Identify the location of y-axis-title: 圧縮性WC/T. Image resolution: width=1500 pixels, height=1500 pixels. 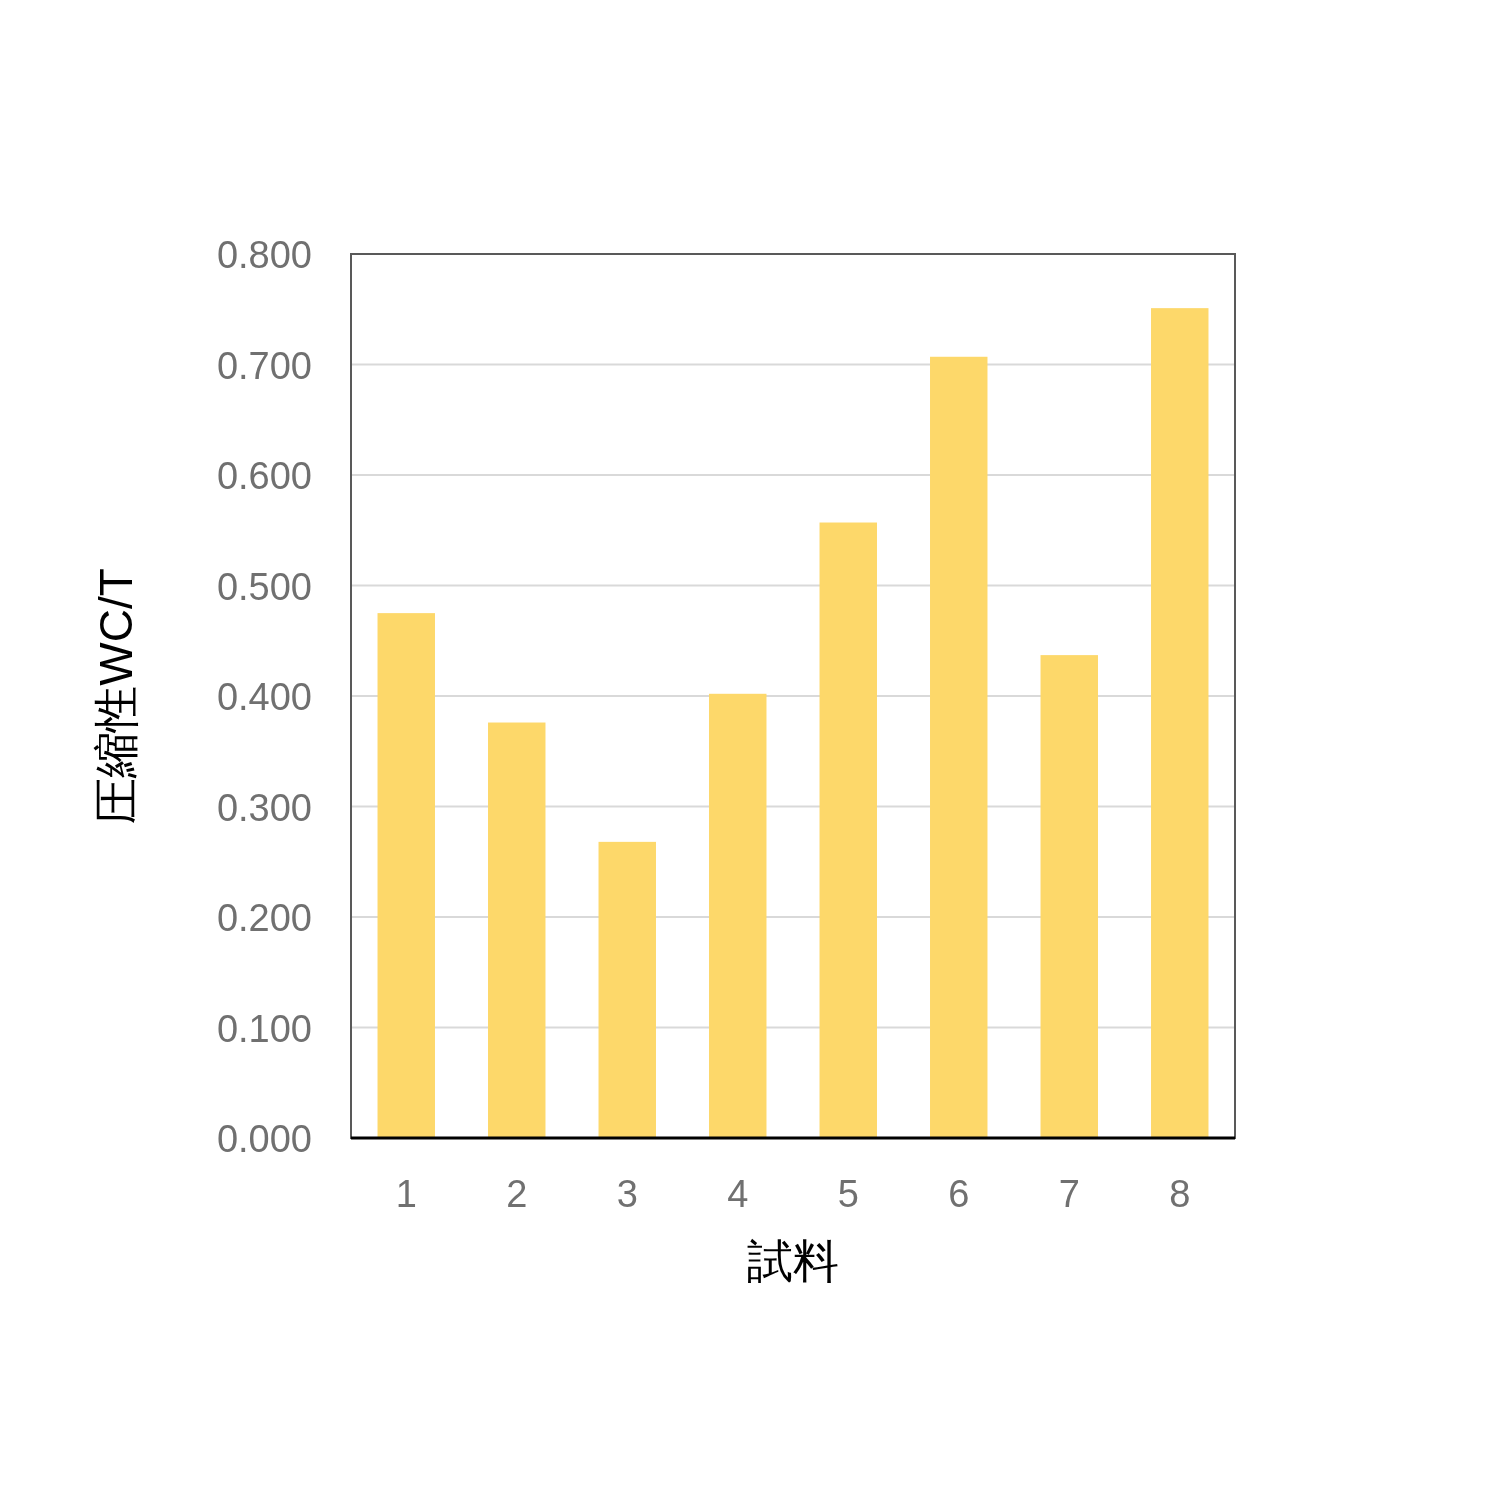
(116, 696).